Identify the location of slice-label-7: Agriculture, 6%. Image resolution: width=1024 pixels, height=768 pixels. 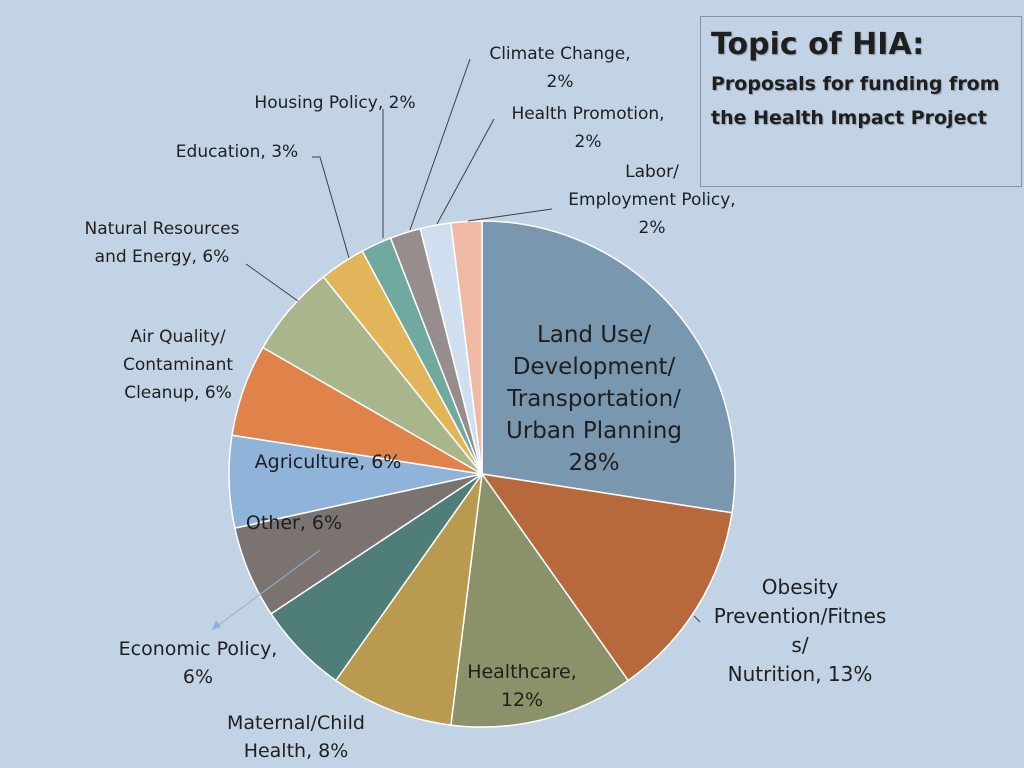
(328, 462).